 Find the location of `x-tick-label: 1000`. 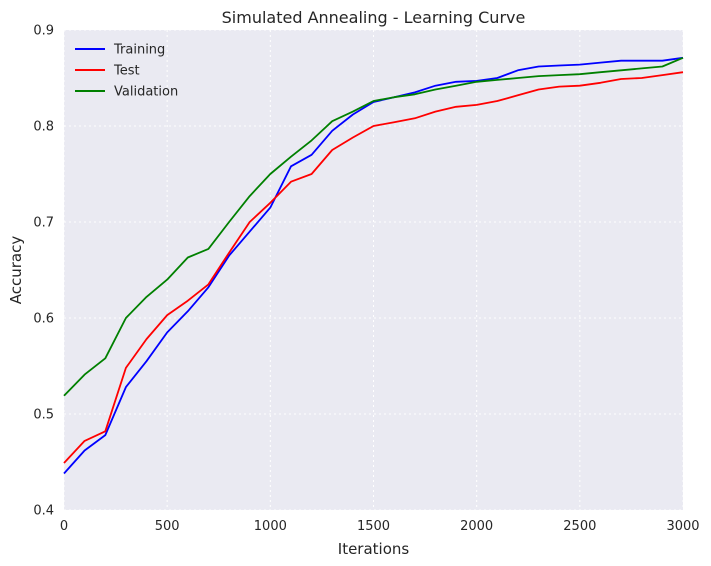

x-tick-label: 1000 is located at coordinates (270, 526).